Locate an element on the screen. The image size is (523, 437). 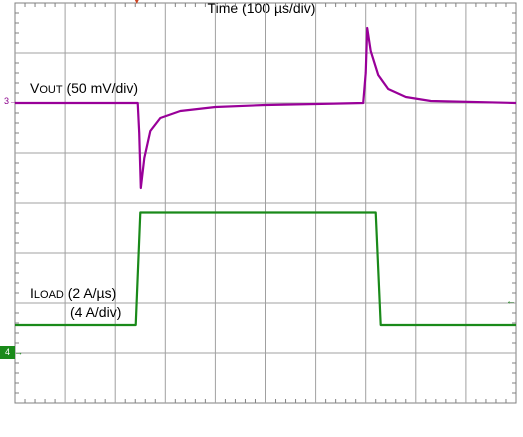
ch3-marker-text: 3 is located at coordinates (7, 101).